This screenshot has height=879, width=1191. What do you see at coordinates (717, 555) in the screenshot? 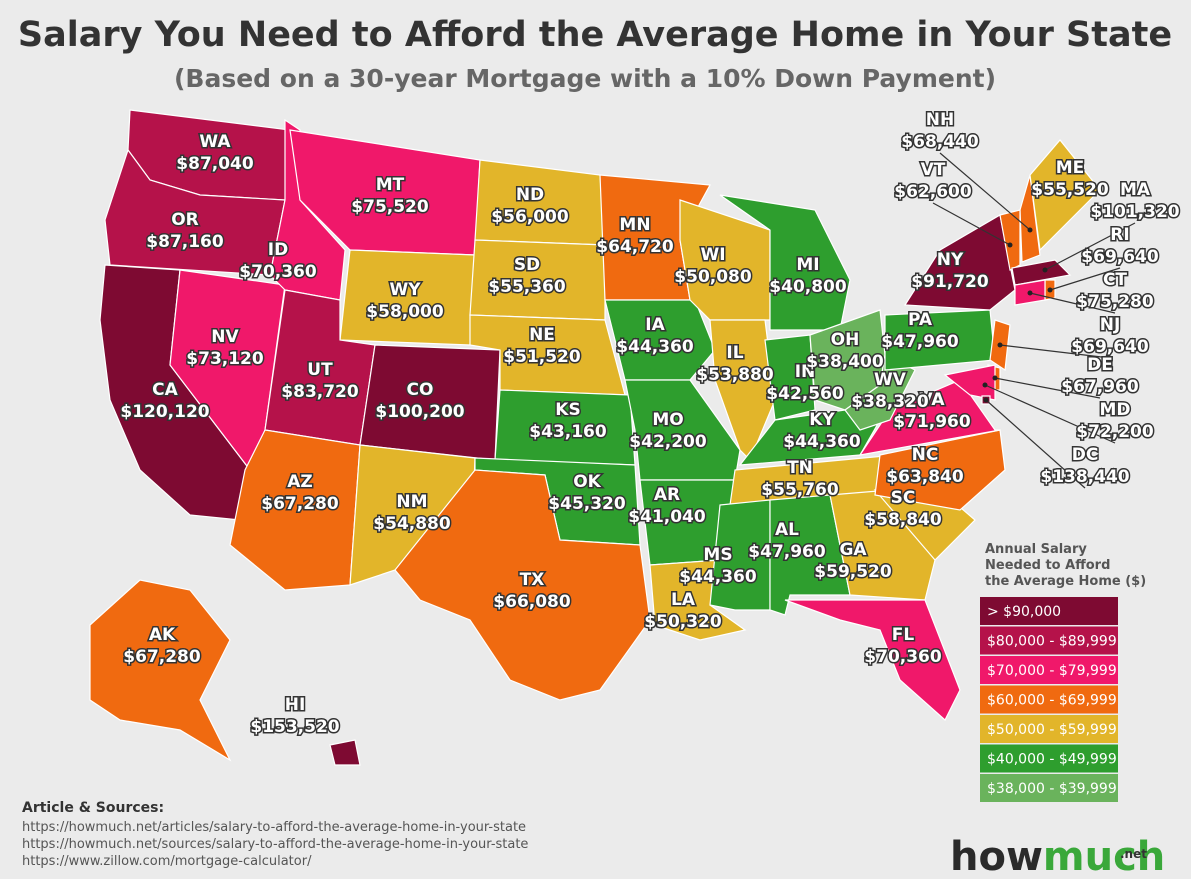
I see `state-abbr: MS` at bounding box center [717, 555].